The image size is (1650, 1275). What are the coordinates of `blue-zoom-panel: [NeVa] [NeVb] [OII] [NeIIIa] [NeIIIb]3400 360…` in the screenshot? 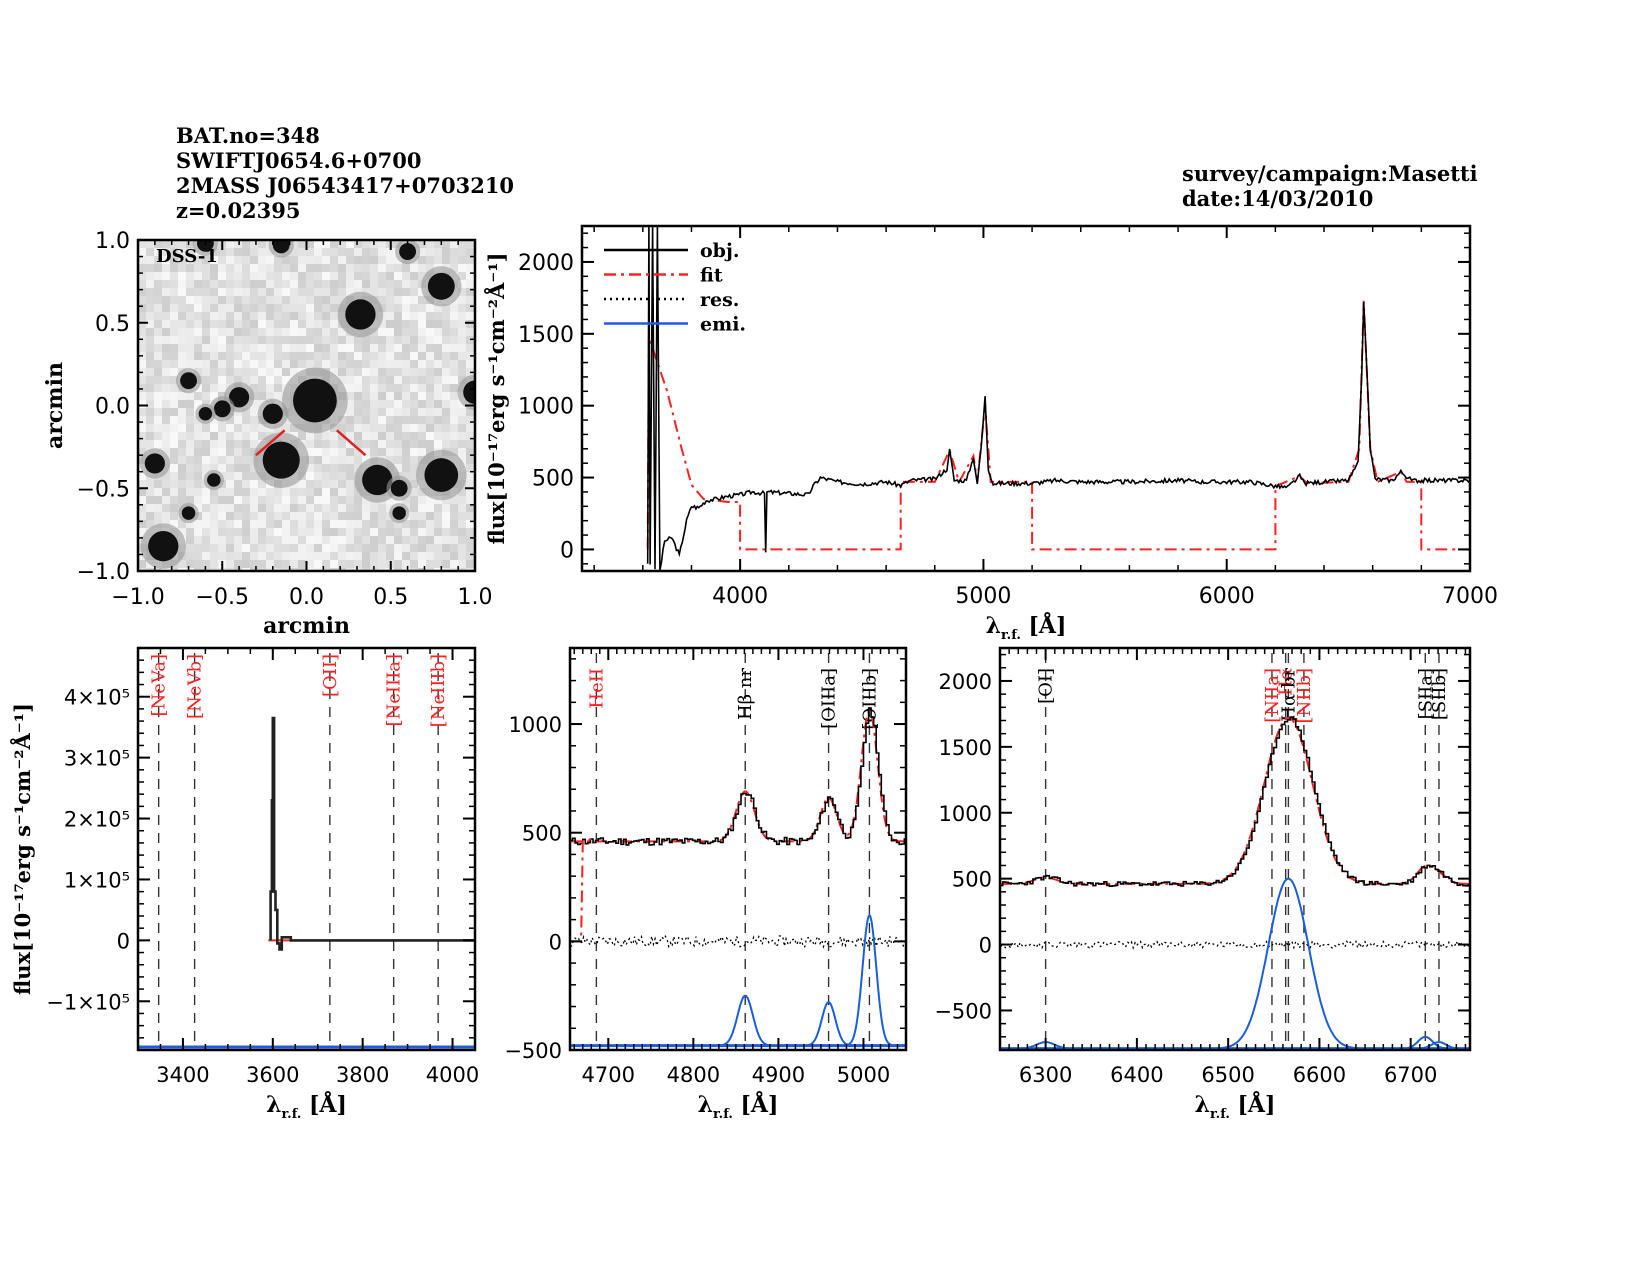 It's located at (244, 884).